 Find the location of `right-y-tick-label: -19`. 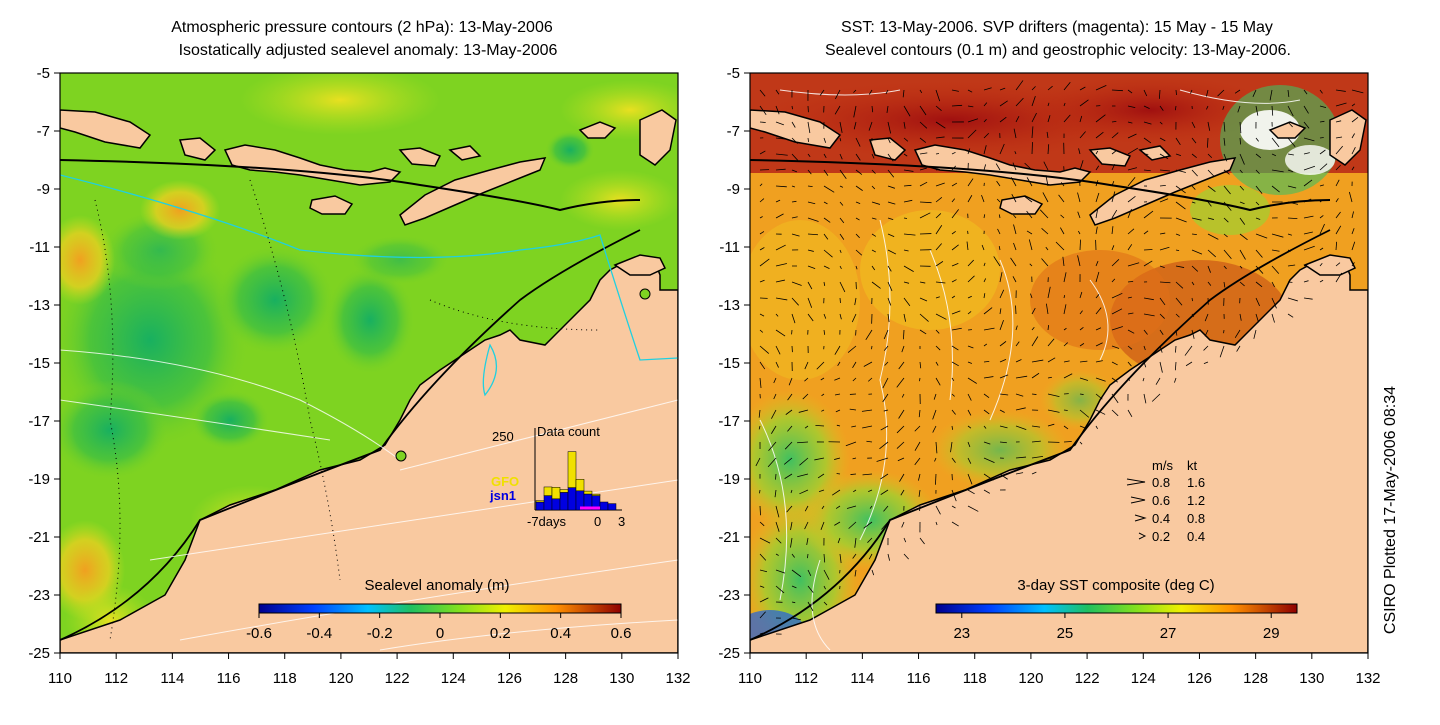

right-y-tick-label: -19 is located at coordinates (729, 479).